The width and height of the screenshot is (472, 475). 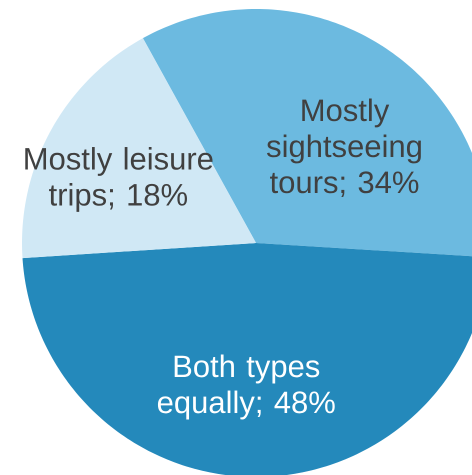 I want to click on data-label: Mostly sightseeing tours; 34%, so click(x=343, y=147).